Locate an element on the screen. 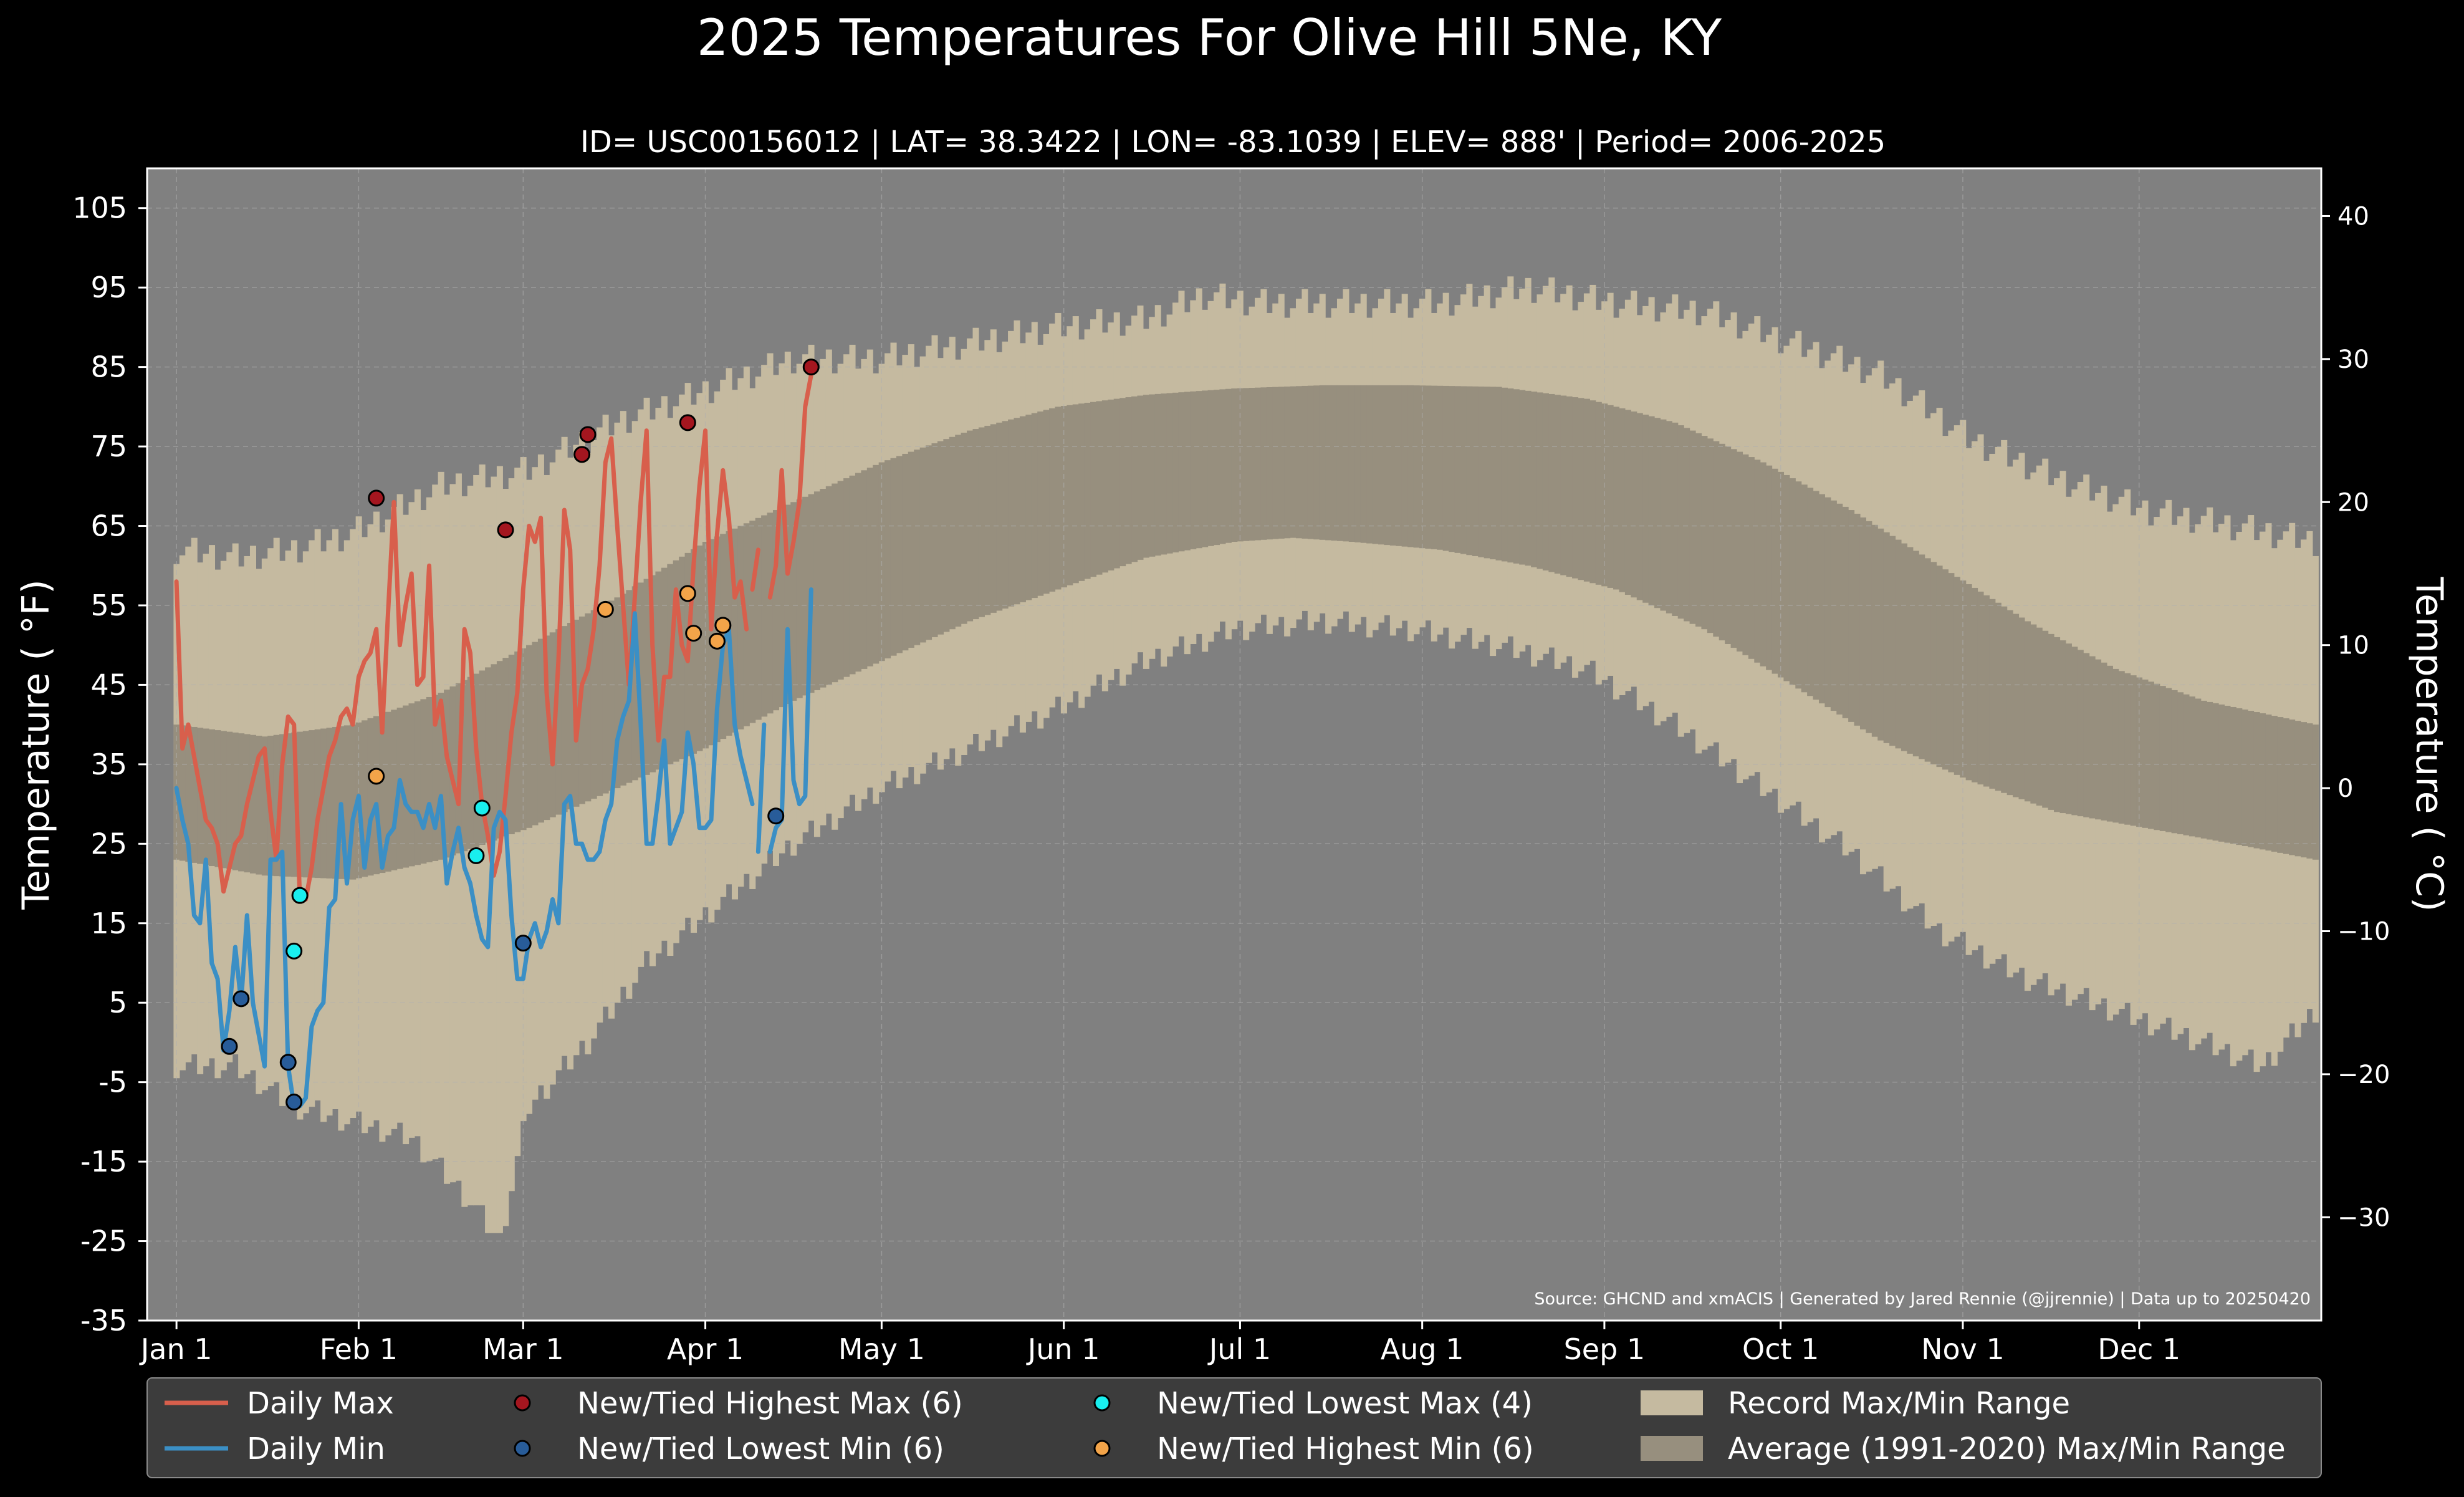  y-tick-label: 45 is located at coordinates (109, 684).